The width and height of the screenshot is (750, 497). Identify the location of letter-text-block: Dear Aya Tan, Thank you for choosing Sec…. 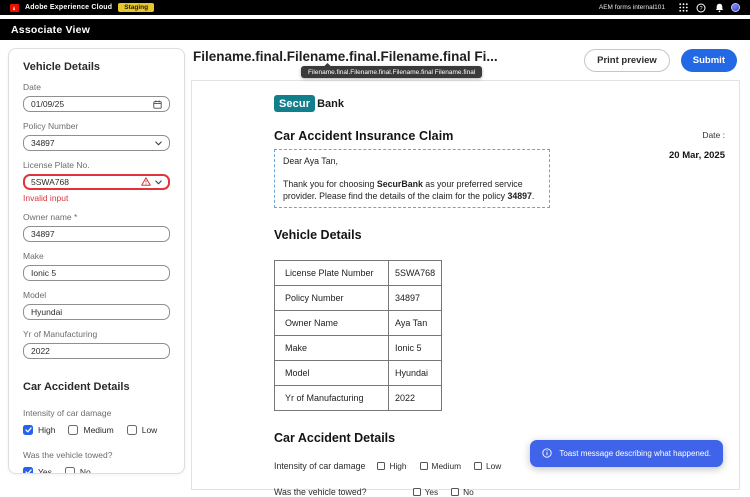
(412, 178).